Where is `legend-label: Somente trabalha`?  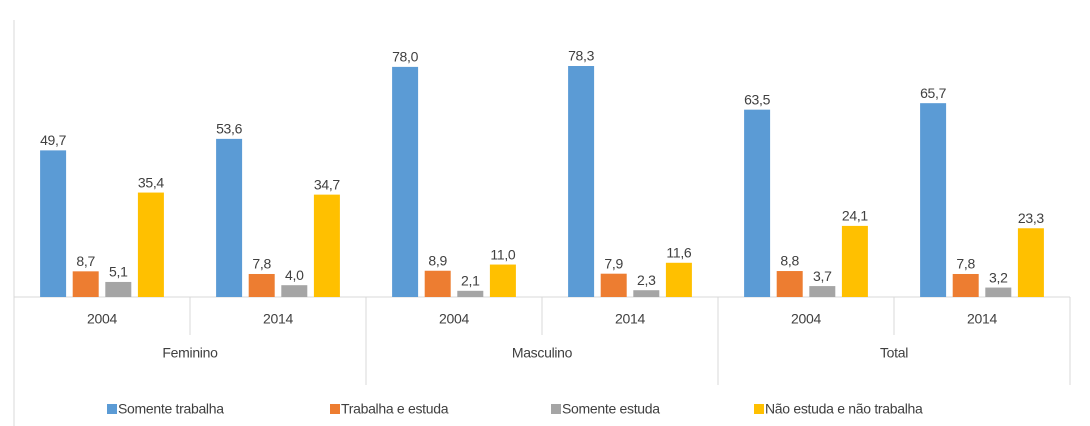 legend-label: Somente trabalha is located at coordinates (171, 409).